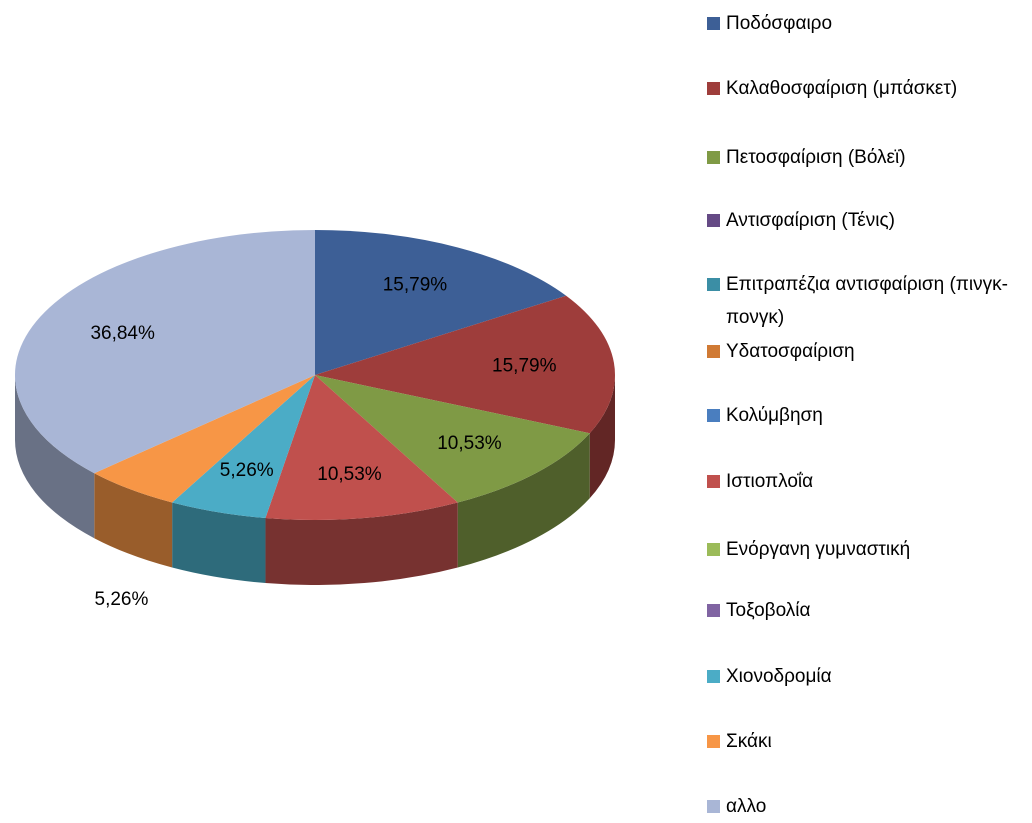  I want to click on legend-item: αλλο, so click(736, 806).